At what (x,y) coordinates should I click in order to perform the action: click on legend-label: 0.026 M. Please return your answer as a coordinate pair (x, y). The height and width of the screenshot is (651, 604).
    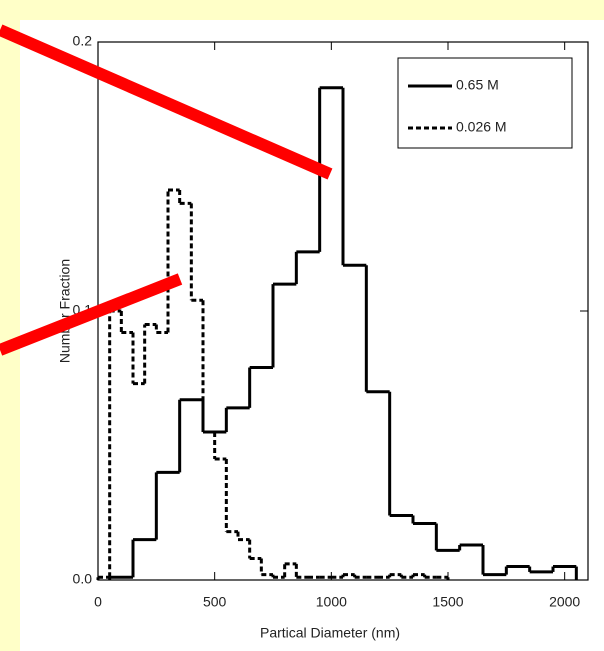
    Looking at the image, I should click on (481, 127).